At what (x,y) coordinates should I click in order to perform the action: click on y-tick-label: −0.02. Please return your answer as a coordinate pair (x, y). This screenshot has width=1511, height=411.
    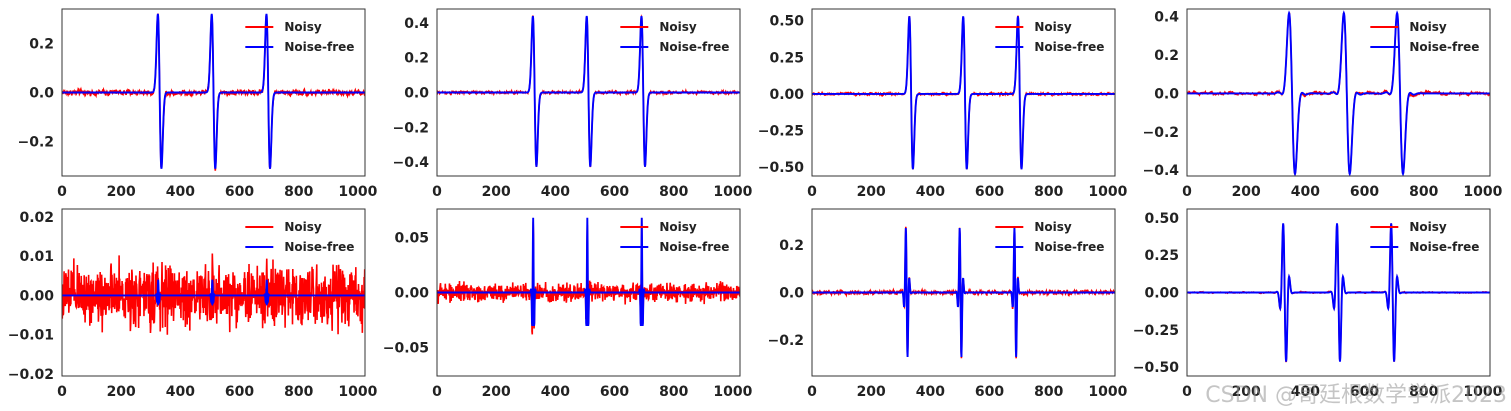
    Looking at the image, I should click on (31, 375).